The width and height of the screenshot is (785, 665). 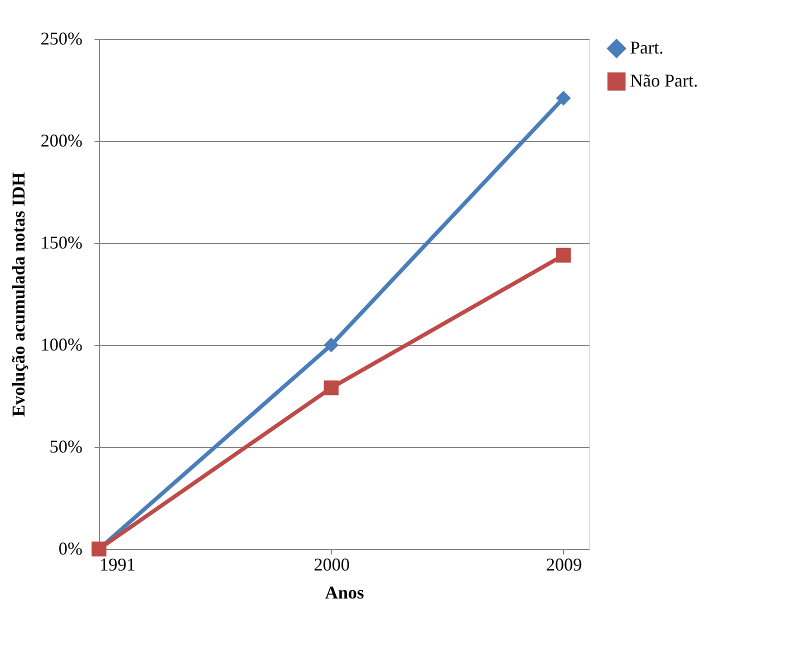 I want to click on y-tick-label: 0%, so click(x=70, y=548).